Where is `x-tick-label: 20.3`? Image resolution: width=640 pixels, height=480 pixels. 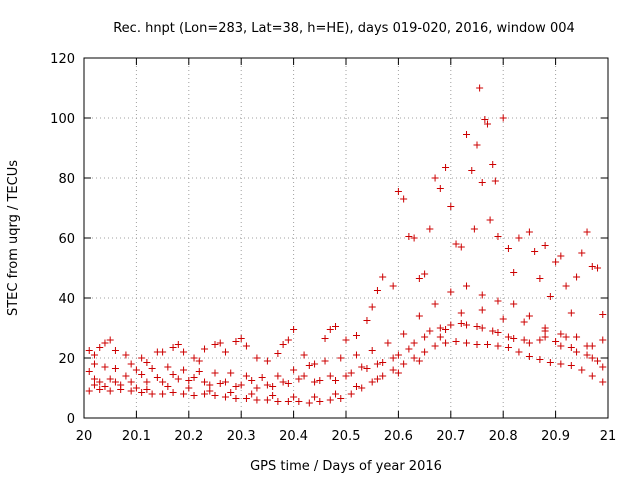 x-tick-label: 20.3 is located at coordinates (241, 436).